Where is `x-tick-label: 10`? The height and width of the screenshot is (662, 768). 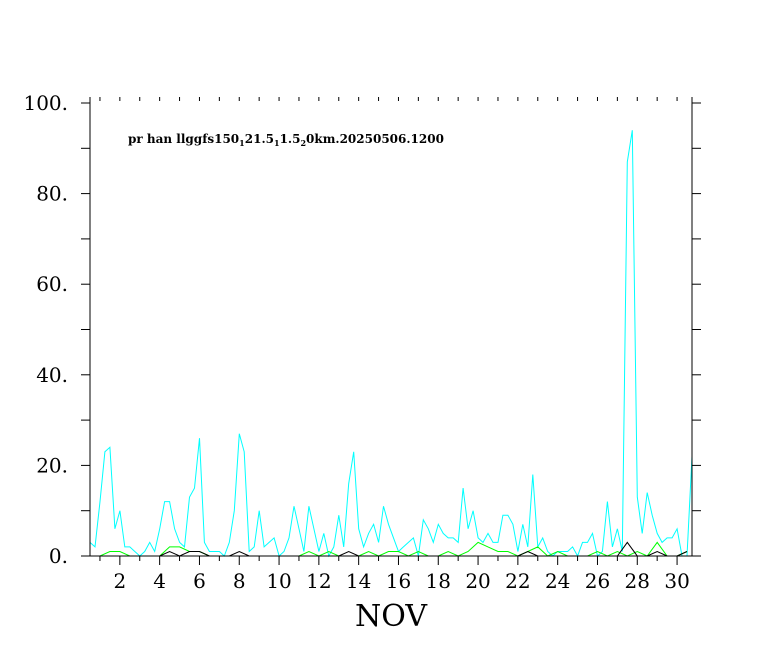
x-tick-label: 10 is located at coordinates (278, 581).